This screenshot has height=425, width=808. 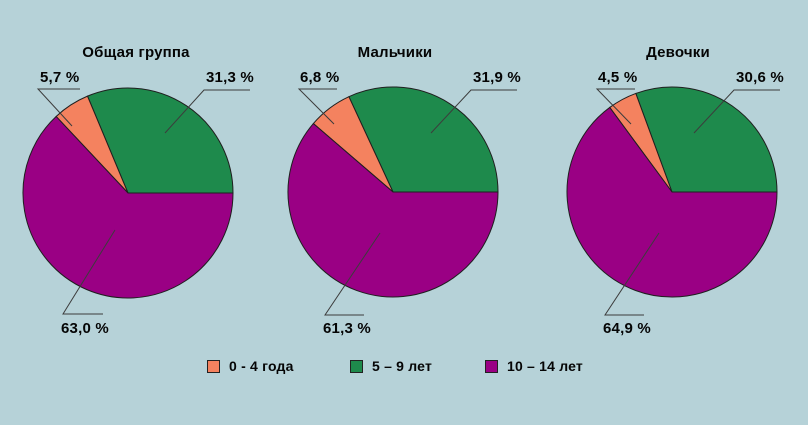 I want to click on chart-title-boys: Мальчики, so click(x=395, y=52).